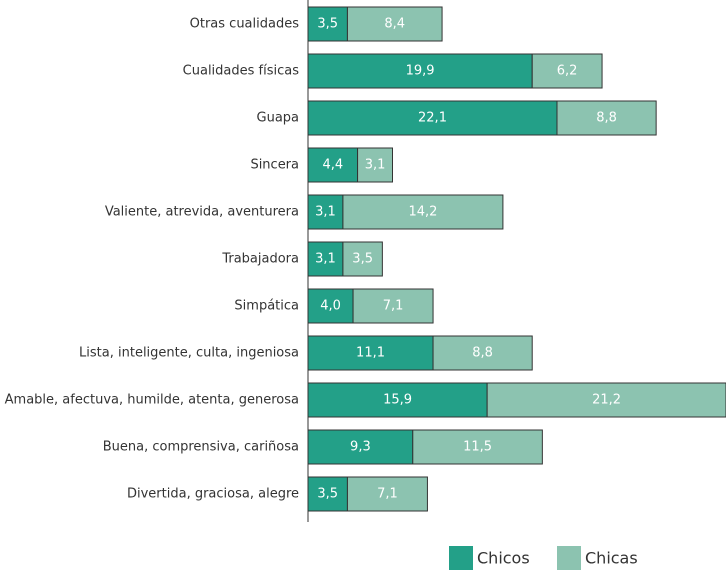 The image size is (726, 572). I want to click on value-label-chicas-trabajadora: 3,5, so click(362, 259).